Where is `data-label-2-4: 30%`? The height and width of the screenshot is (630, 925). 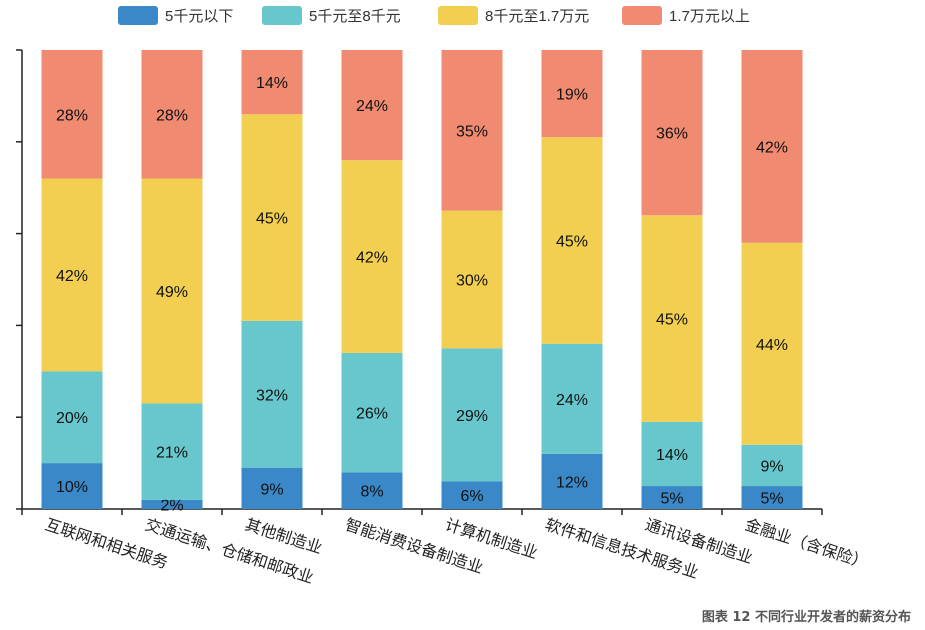
data-label-2-4: 30% is located at coordinates (472, 281).